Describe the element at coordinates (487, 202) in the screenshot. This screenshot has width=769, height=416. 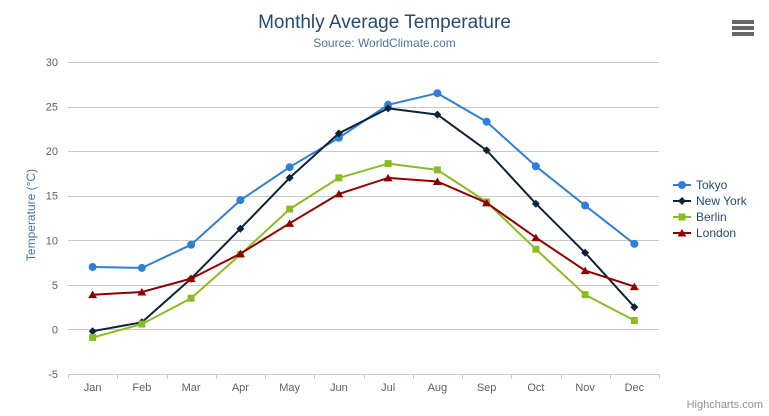
I see `point-london-sep` at that location.